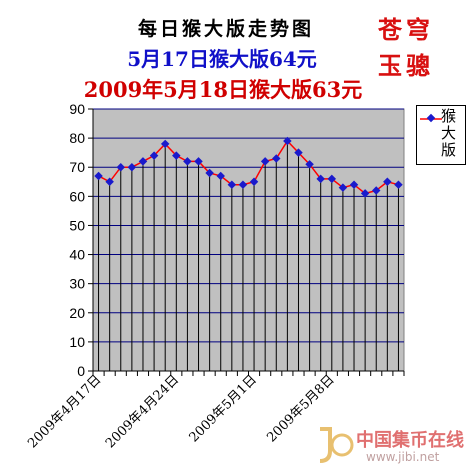  I want to click on jibi-logo-icon, so click(336, 445).